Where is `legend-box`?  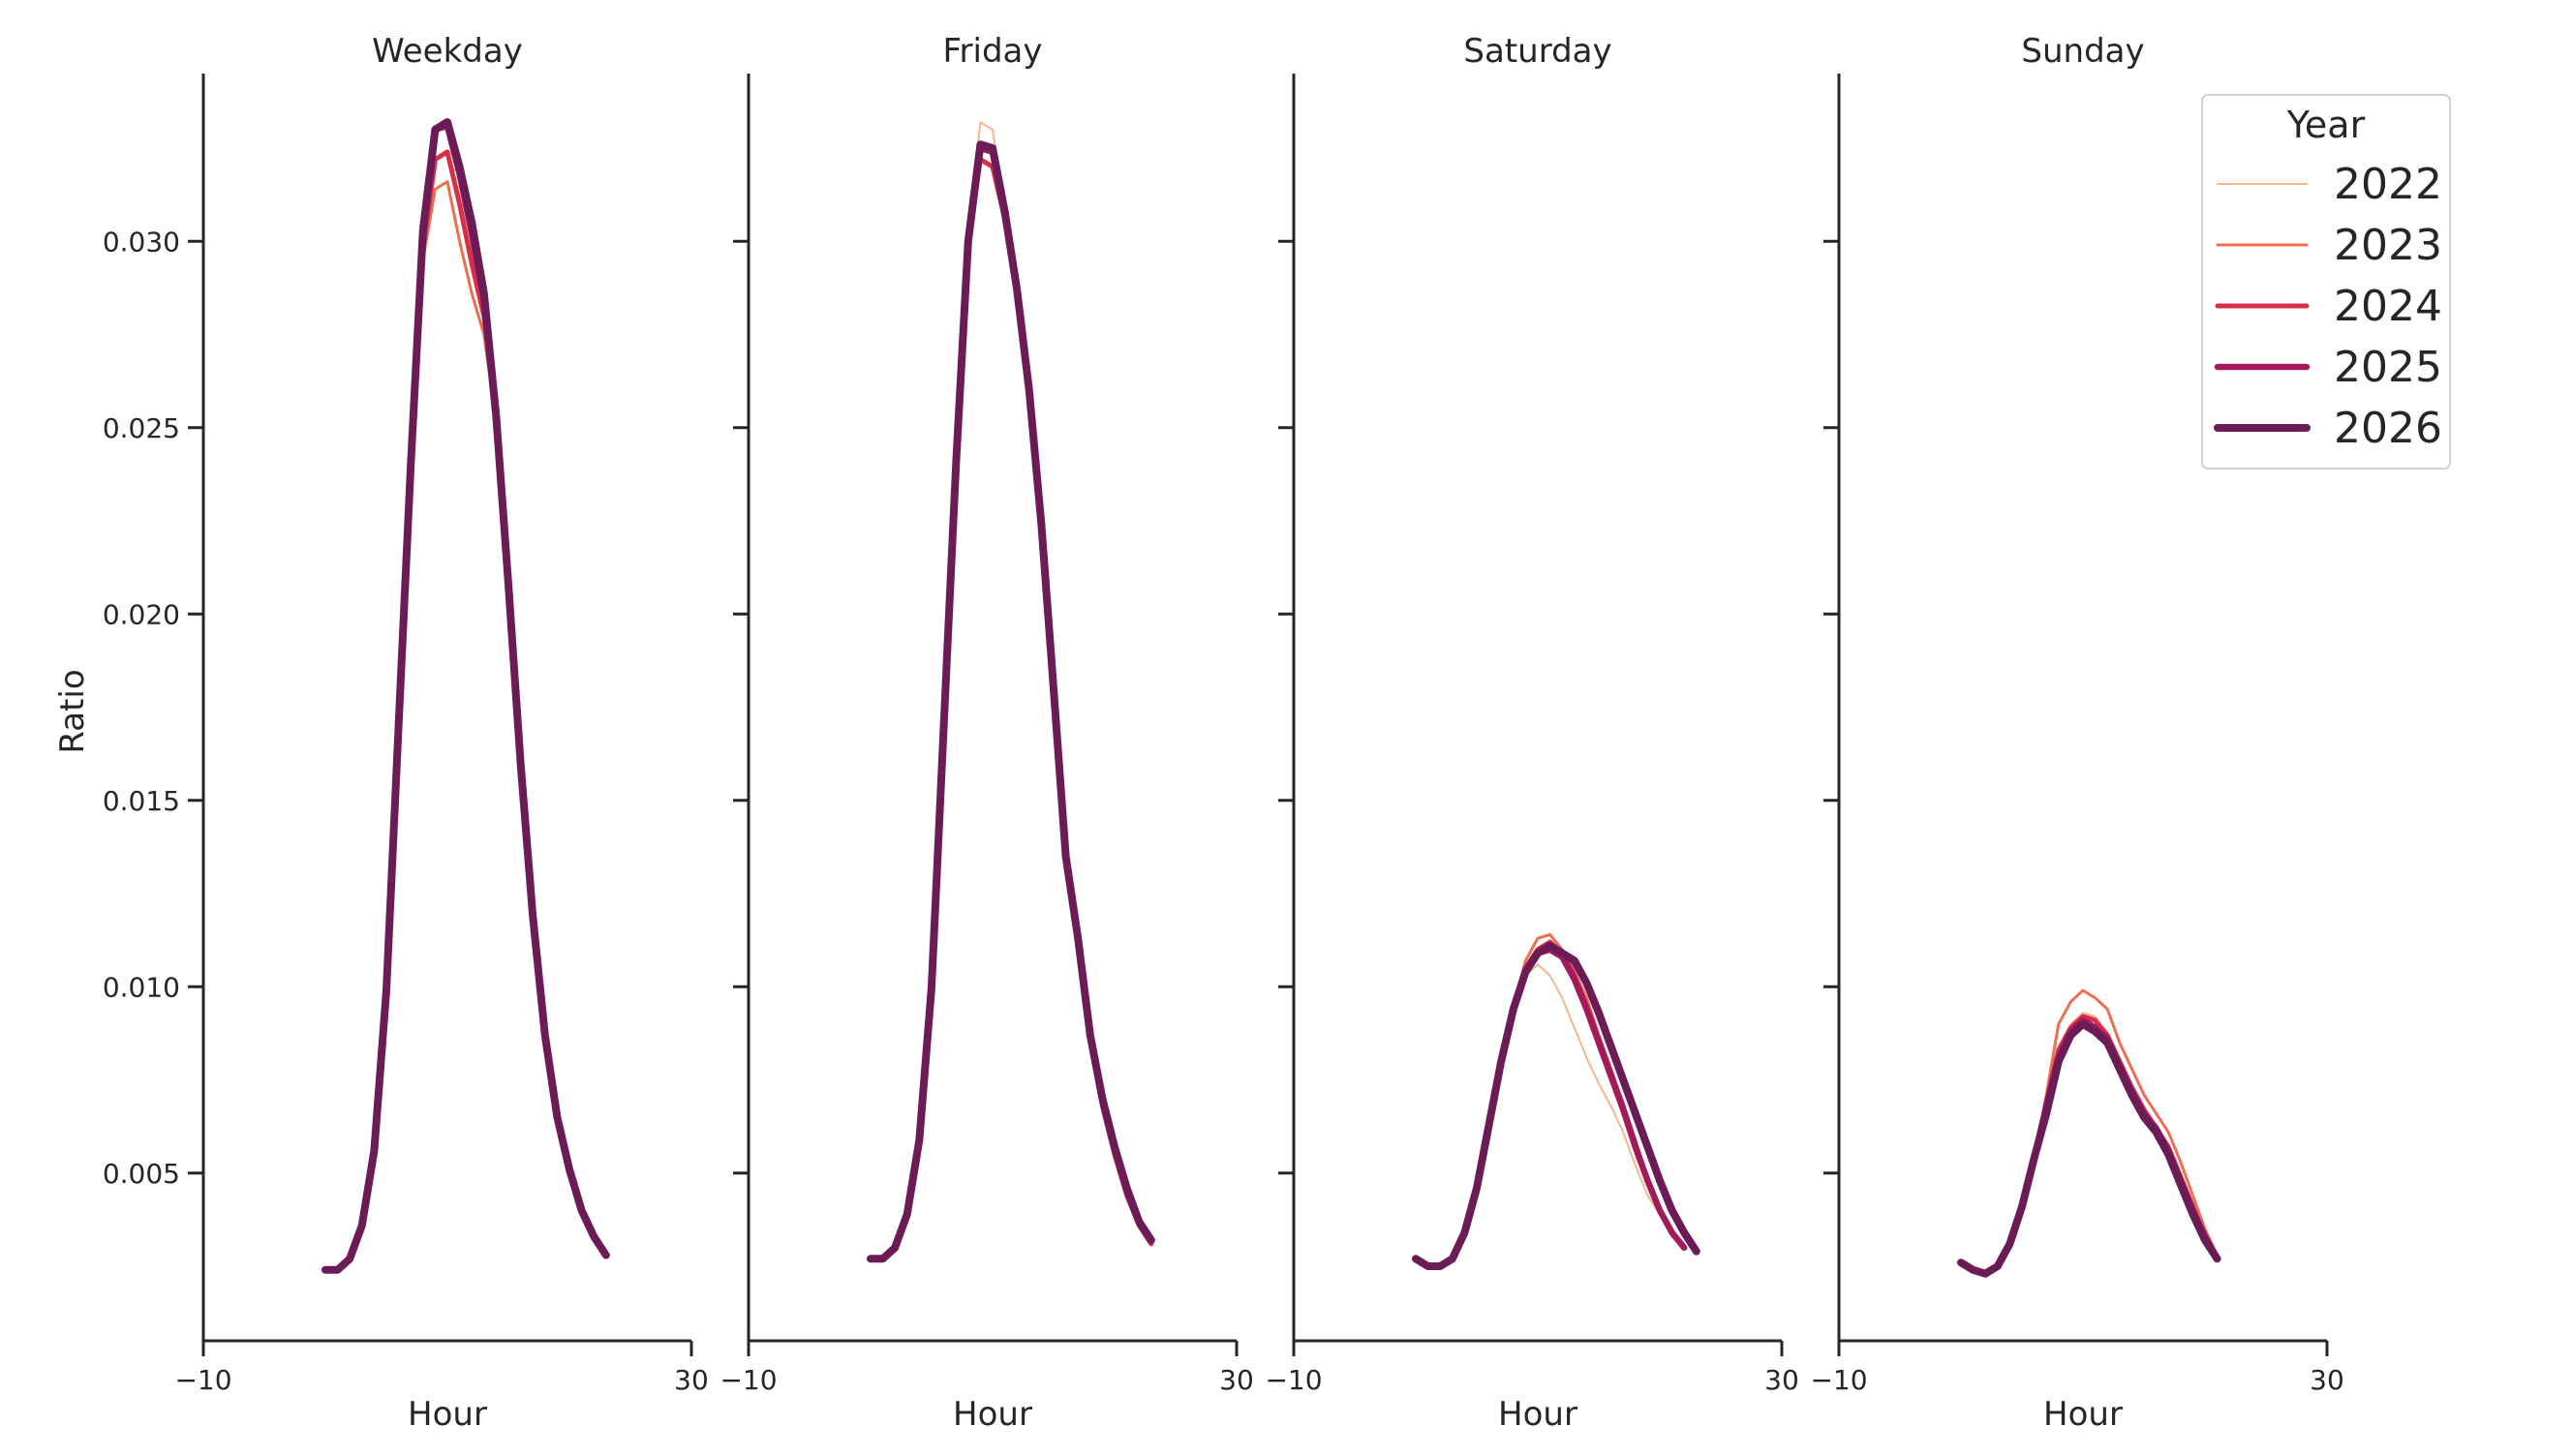 legend-box is located at coordinates (2326, 282).